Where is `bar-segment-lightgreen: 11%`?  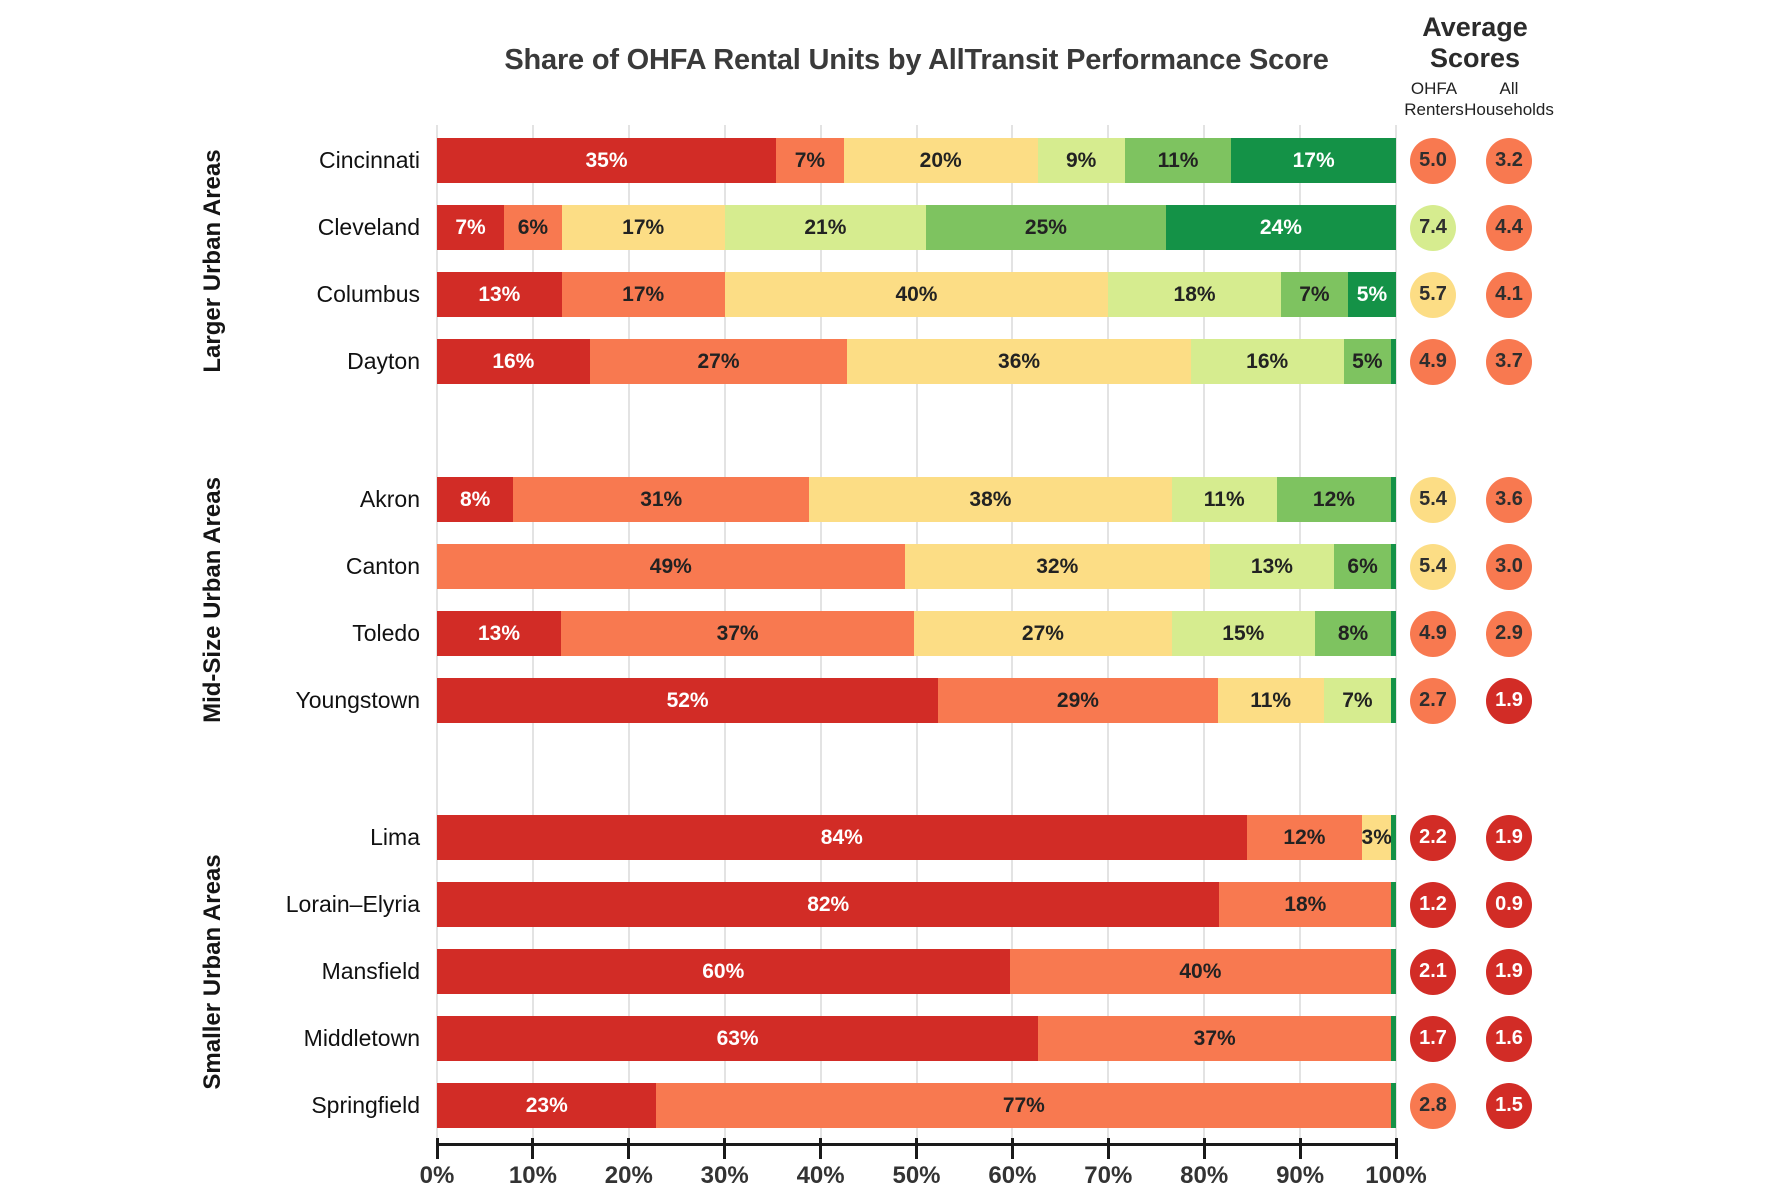
bar-segment-lightgreen: 11% is located at coordinates (1224, 499).